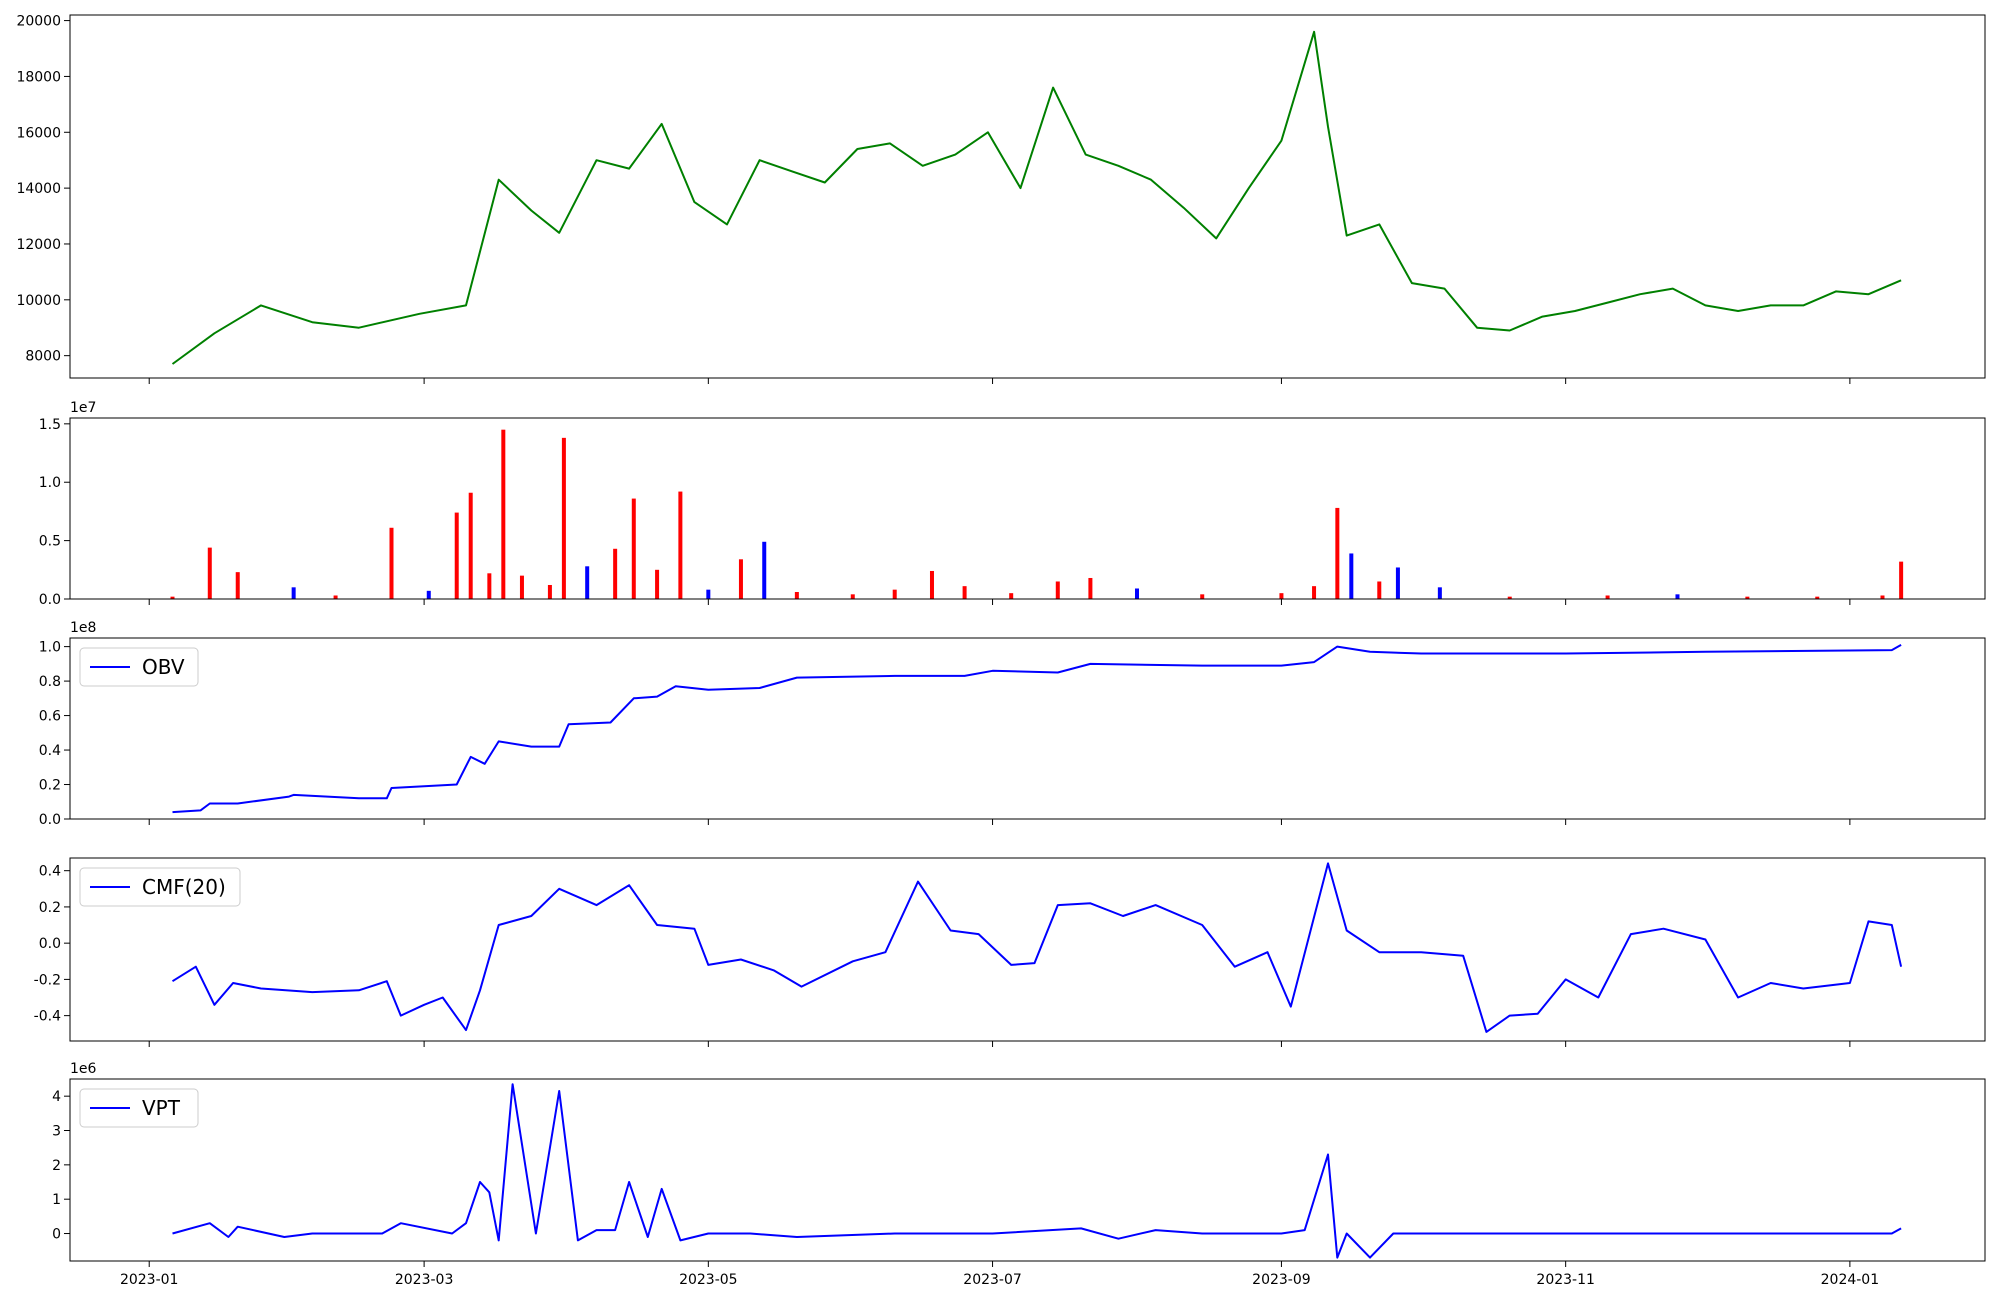 The height and width of the screenshot is (1305, 2000). Describe the element at coordinates (83, 408) in the screenshot. I see `axis-offset-label: 1e7` at that location.